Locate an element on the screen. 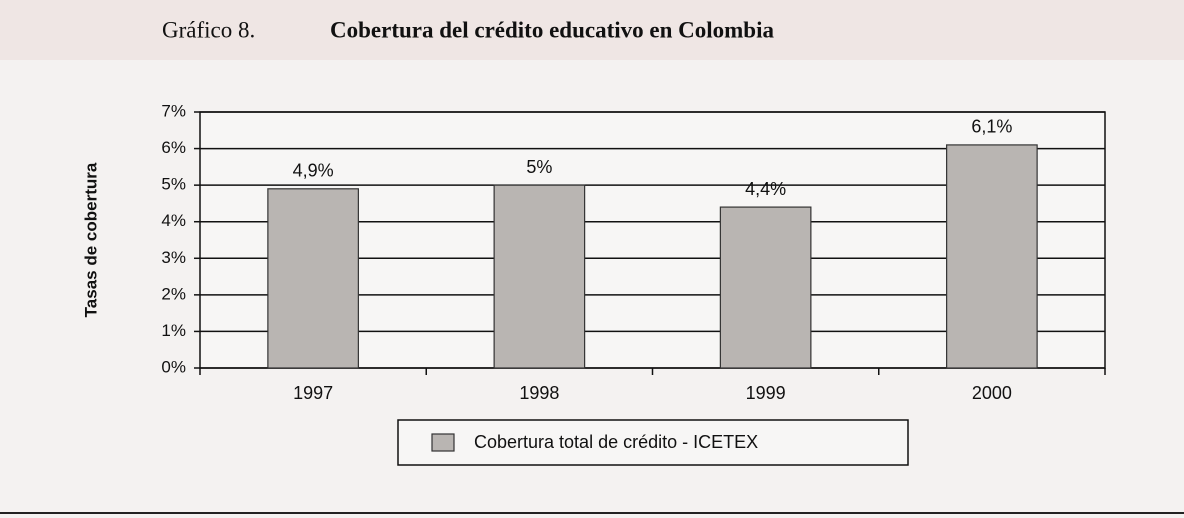 The height and width of the screenshot is (518, 1184). y-axis-label: Tasas de cobertura is located at coordinates (90, 239).